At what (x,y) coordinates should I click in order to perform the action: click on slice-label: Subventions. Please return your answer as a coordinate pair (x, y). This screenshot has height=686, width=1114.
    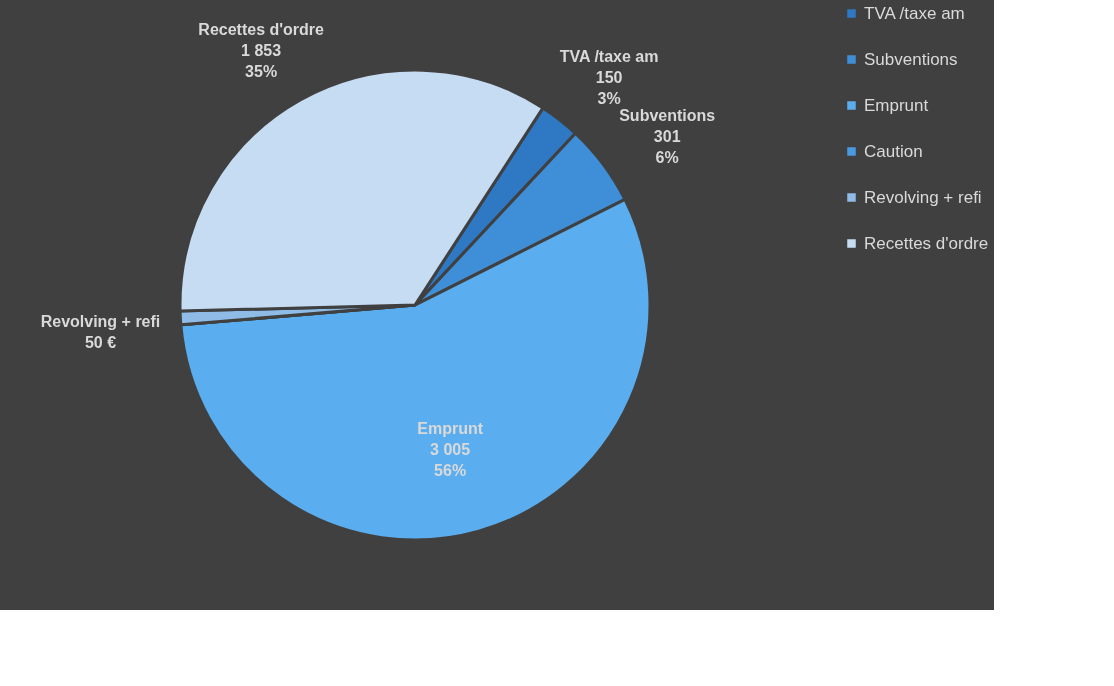
    Looking at the image, I should click on (667, 116).